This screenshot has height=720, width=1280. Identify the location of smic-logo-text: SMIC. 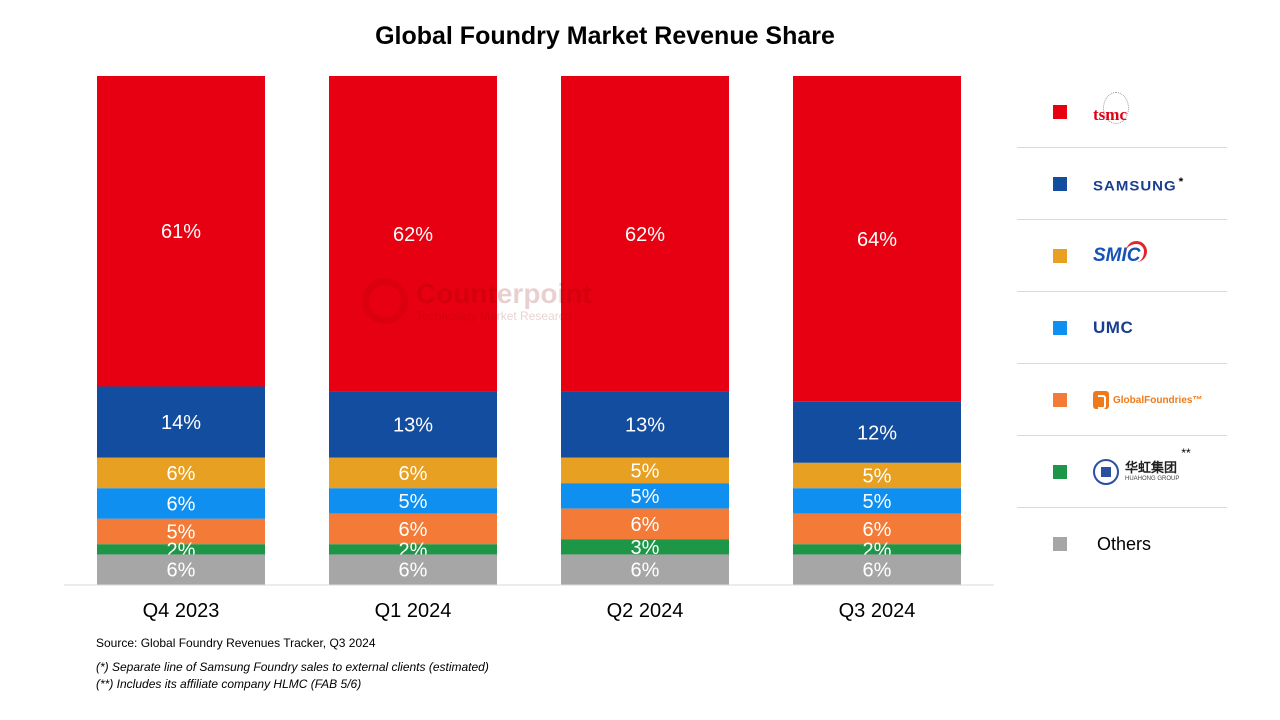
(1119, 253).